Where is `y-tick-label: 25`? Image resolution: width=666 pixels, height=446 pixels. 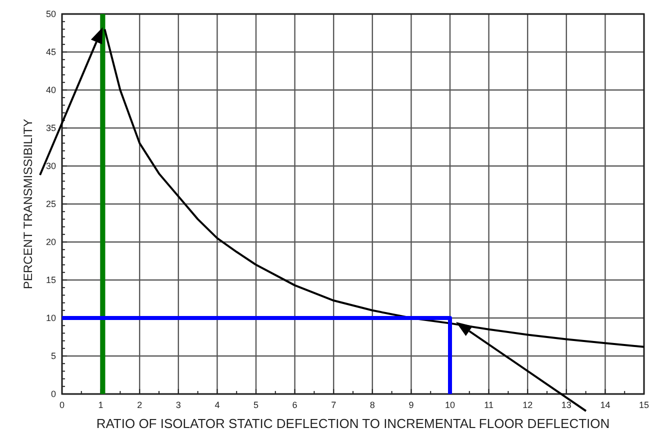
y-tick-label: 25 is located at coordinates (51, 204).